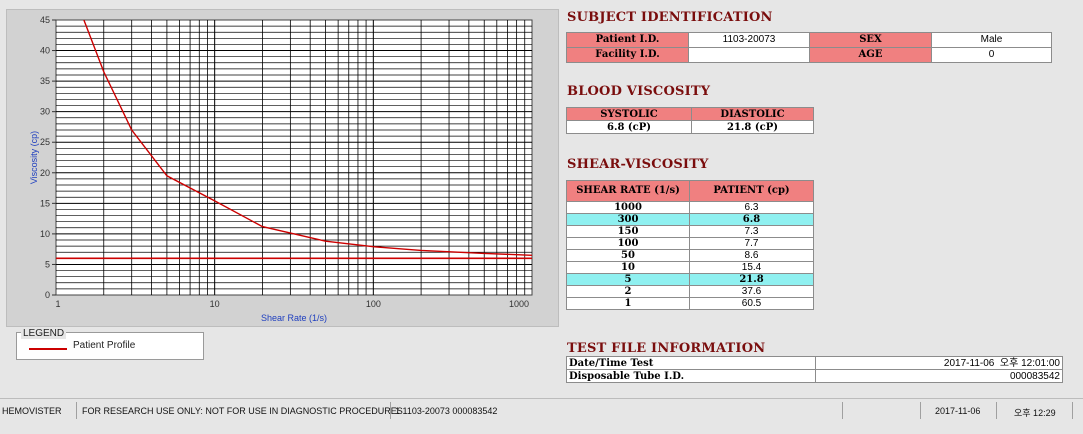  Describe the element at coordinates (691, 363) in the screenshot. I see `datetime-label: Date/Time Test` at that location.